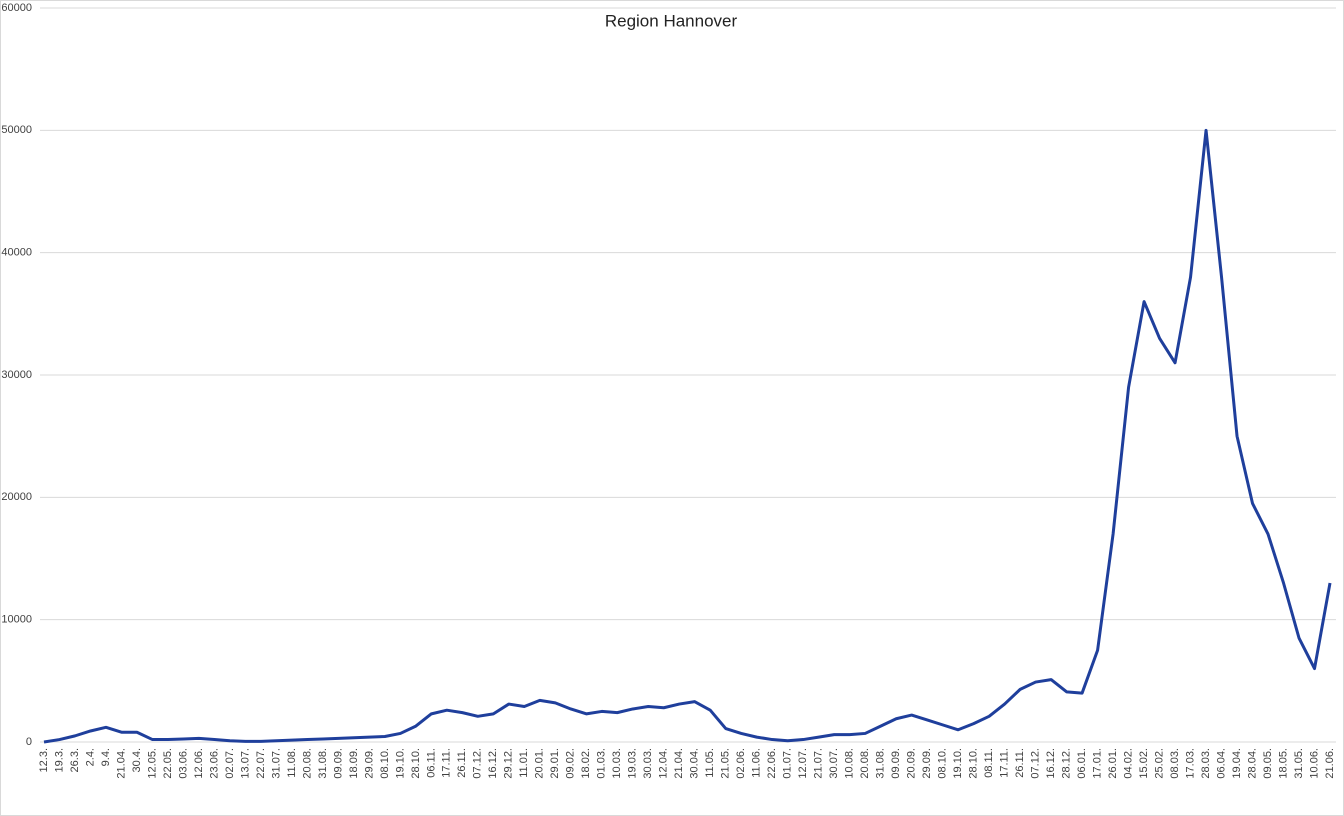 The width and height of the screenshot is (1344, 816). I want to click on x-tick-label: 31.05., so click(1299, 763).